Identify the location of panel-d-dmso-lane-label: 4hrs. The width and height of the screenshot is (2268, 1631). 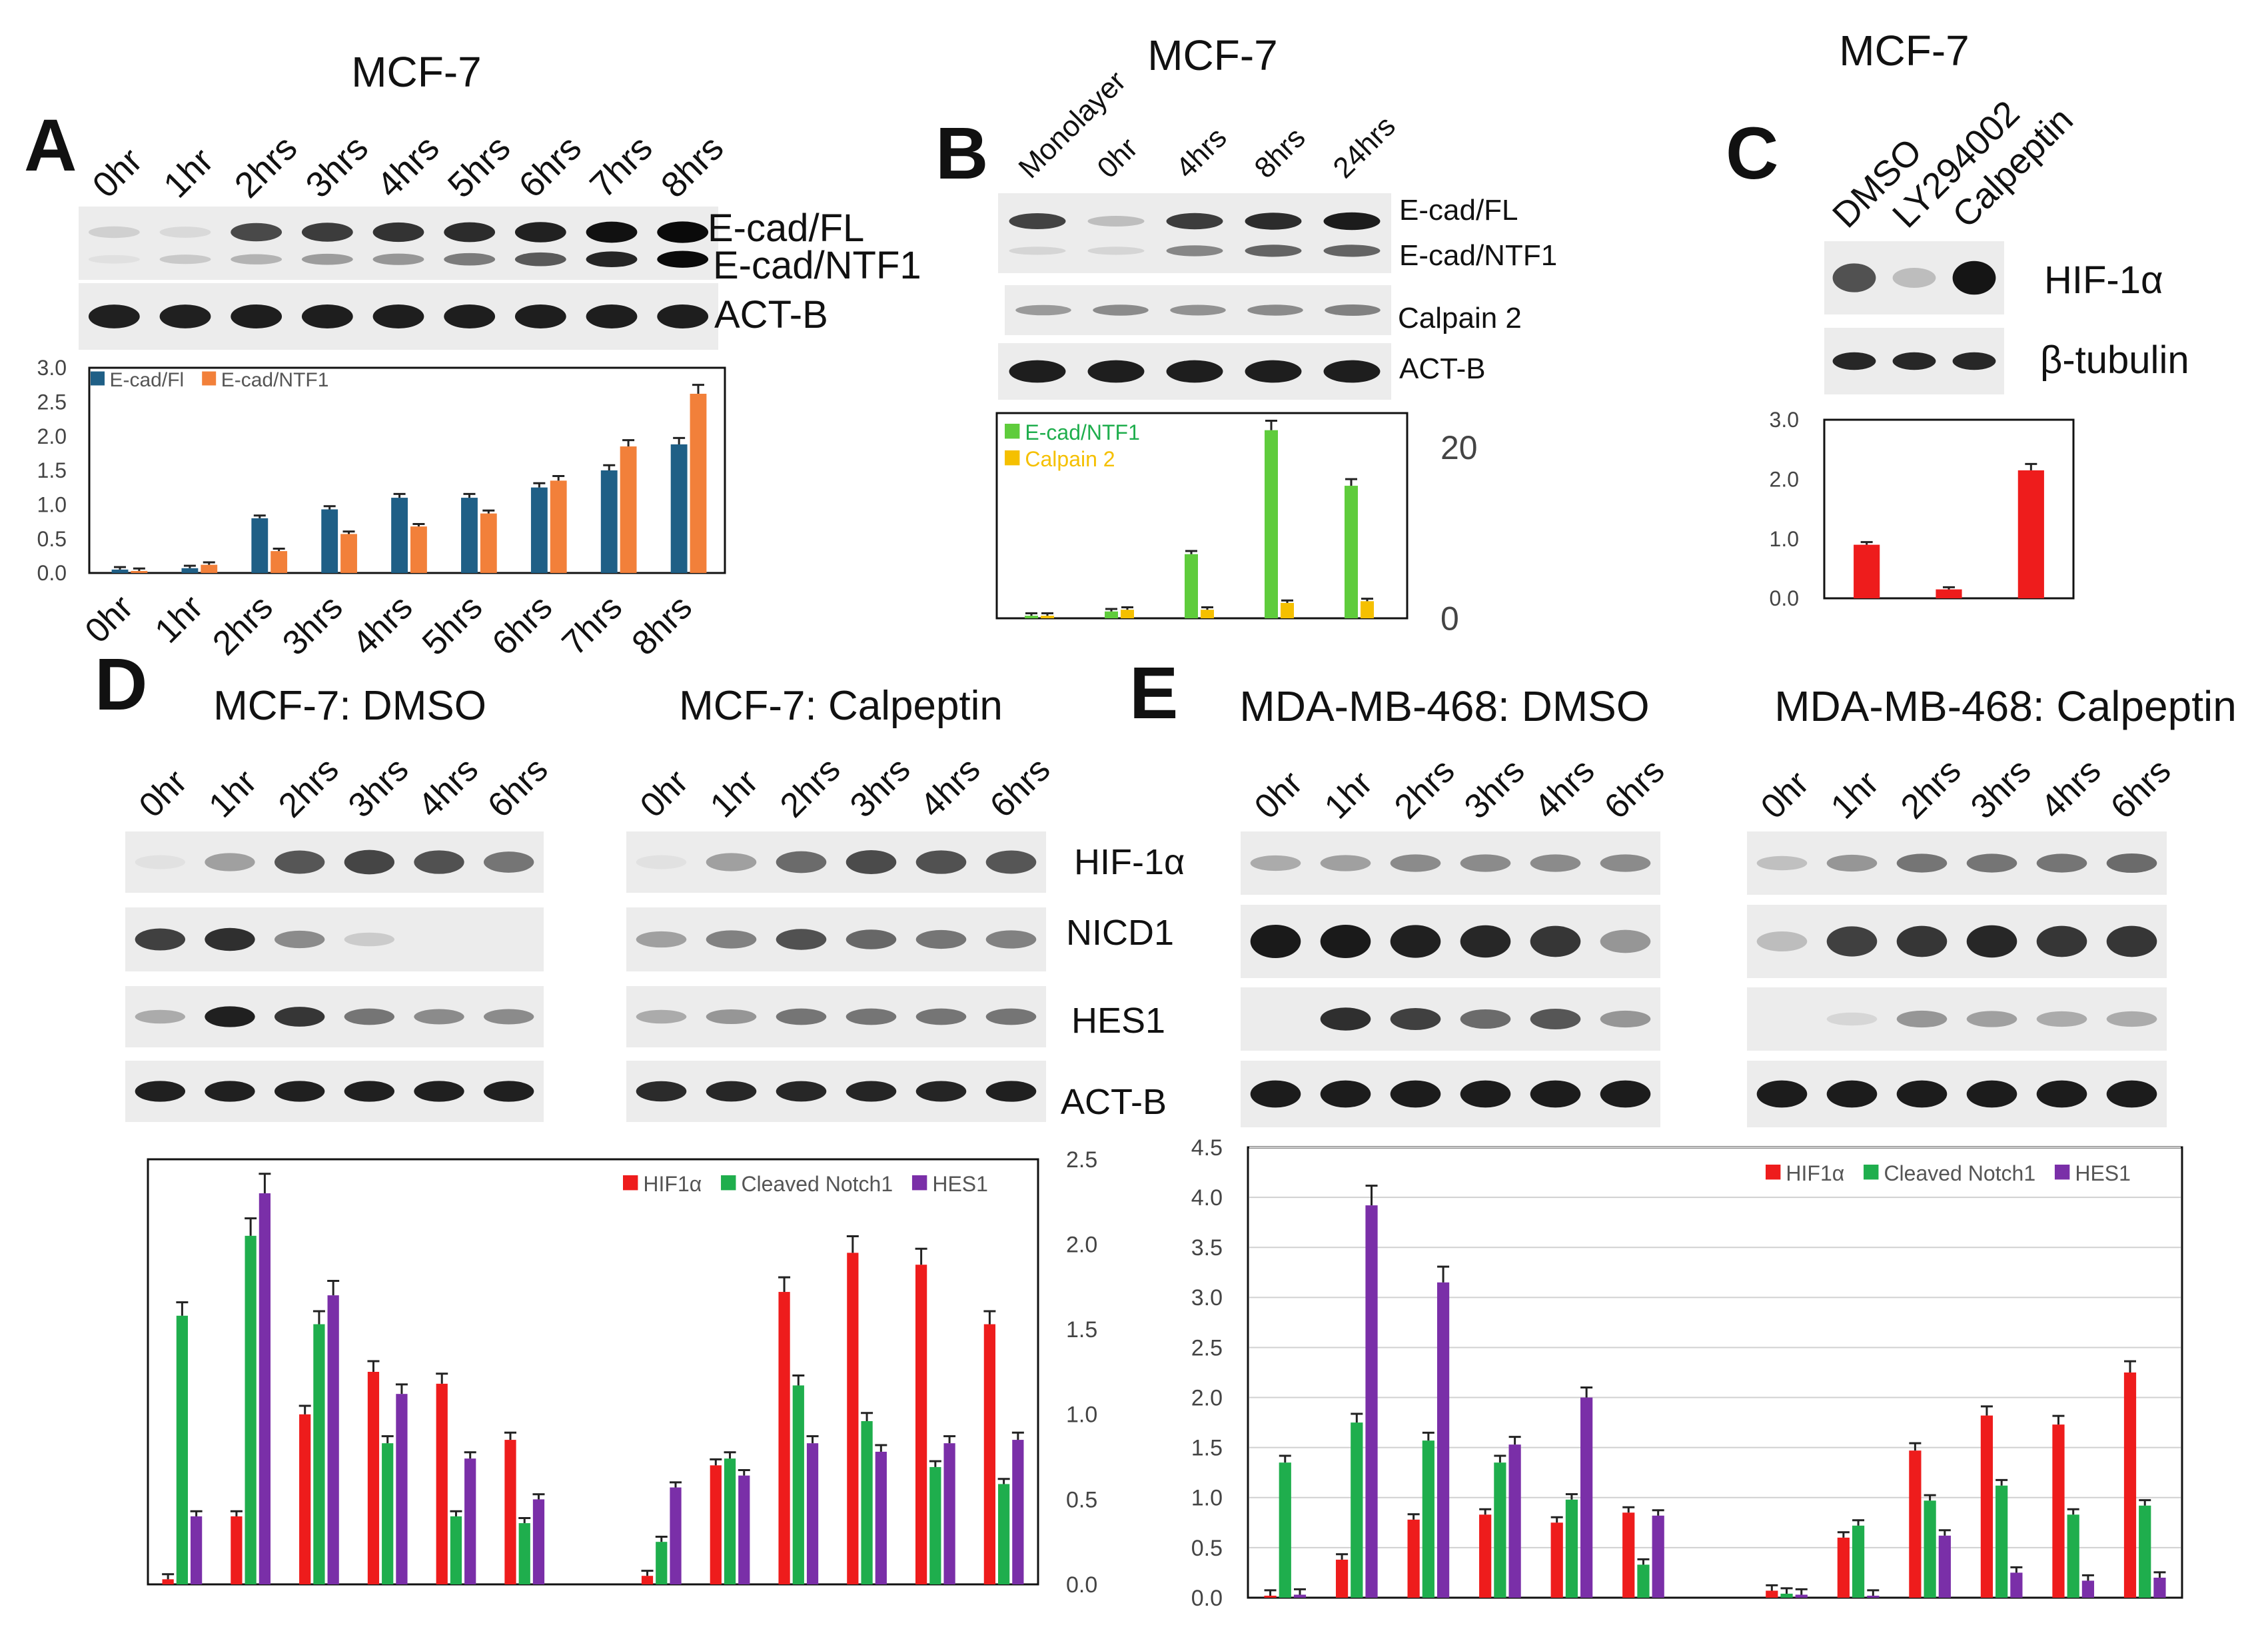
(448, 787).